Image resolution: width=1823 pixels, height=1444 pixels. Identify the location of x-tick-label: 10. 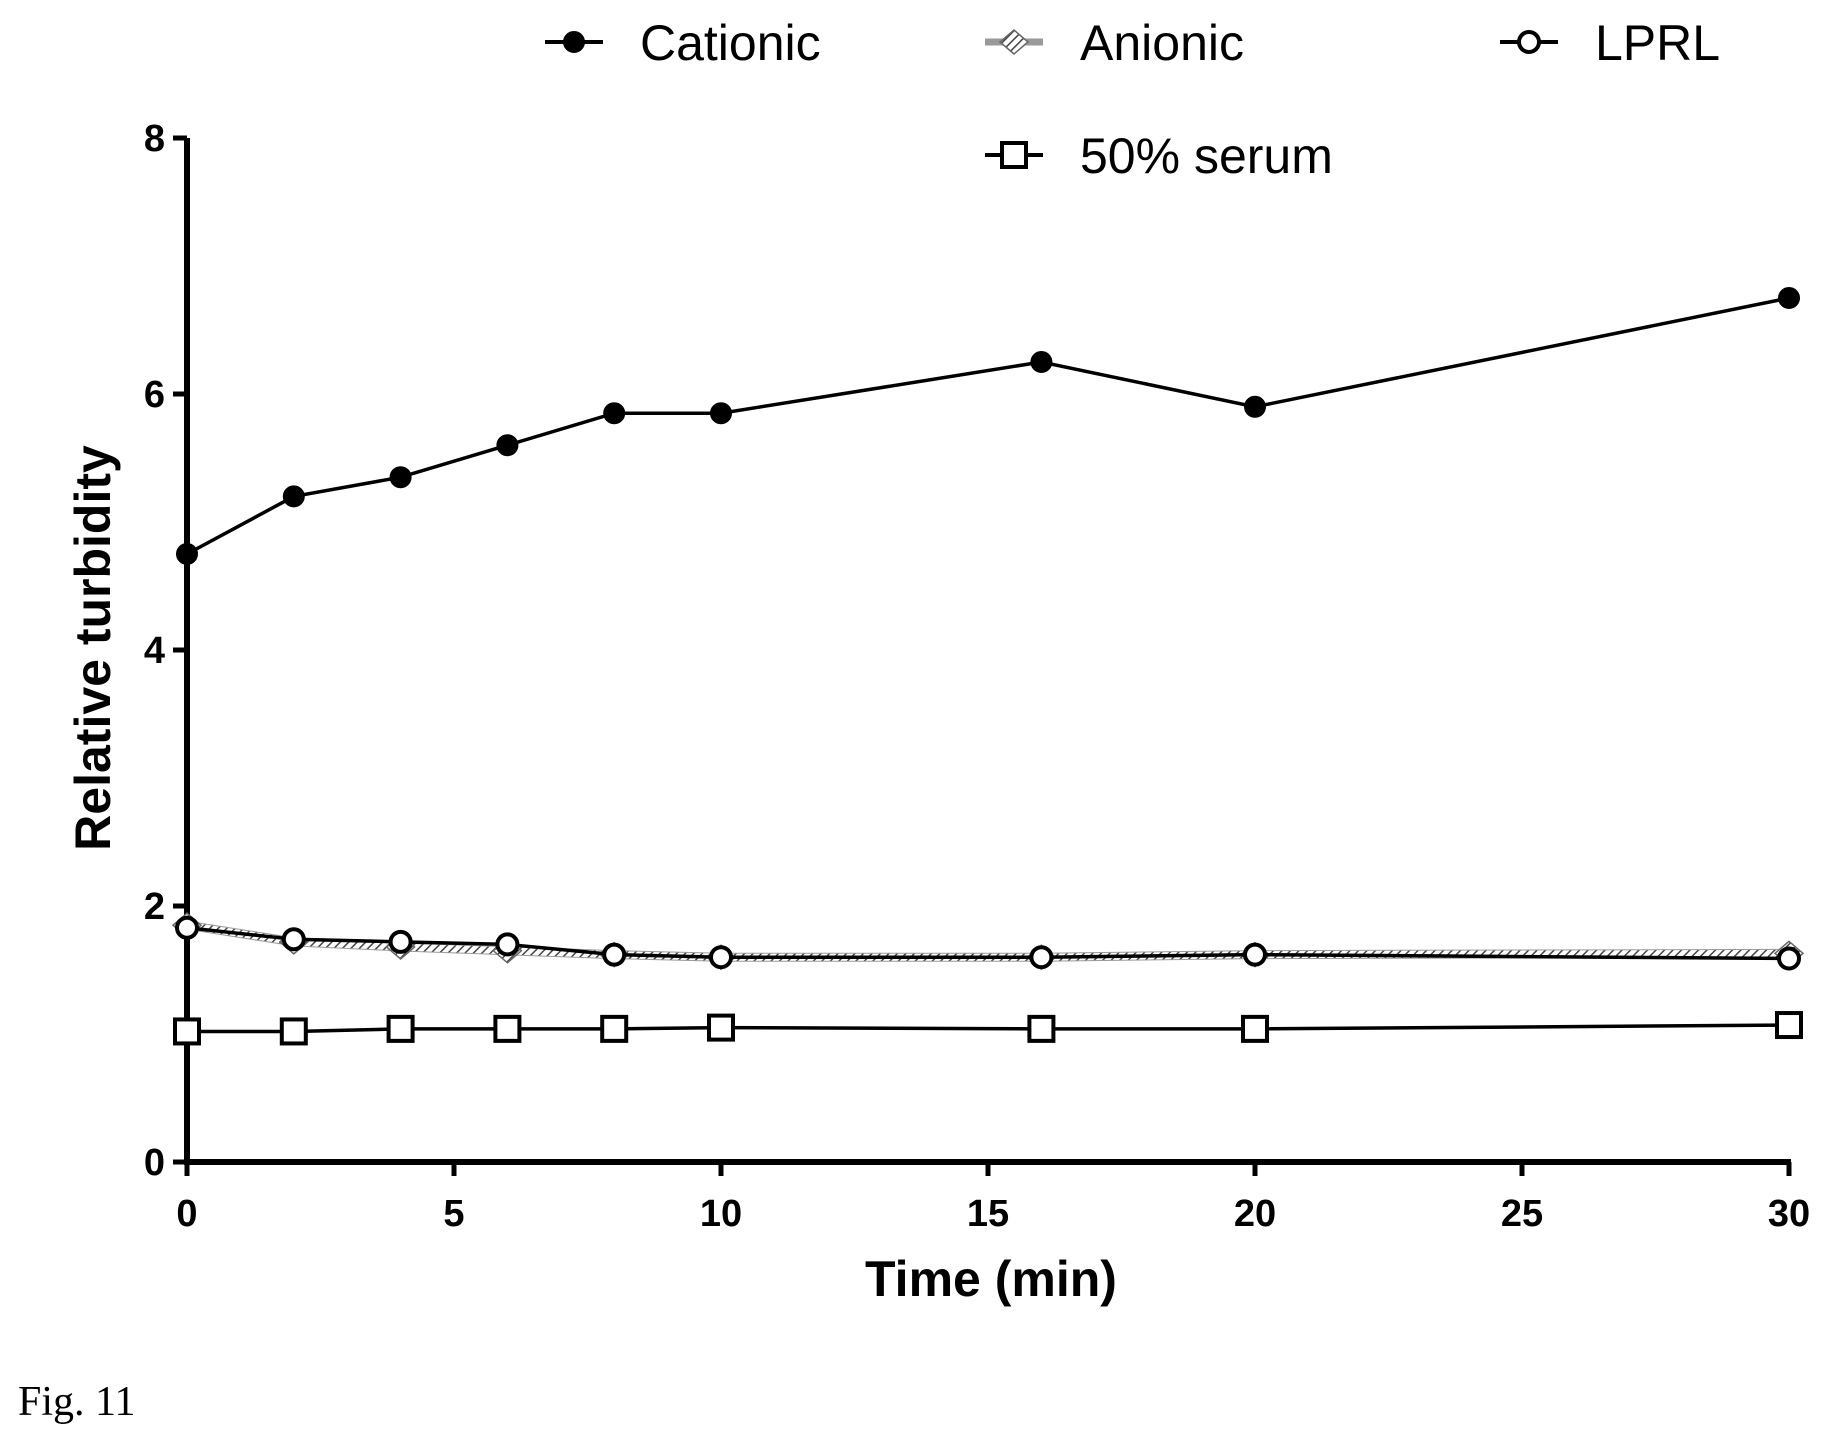
(721, 1214).